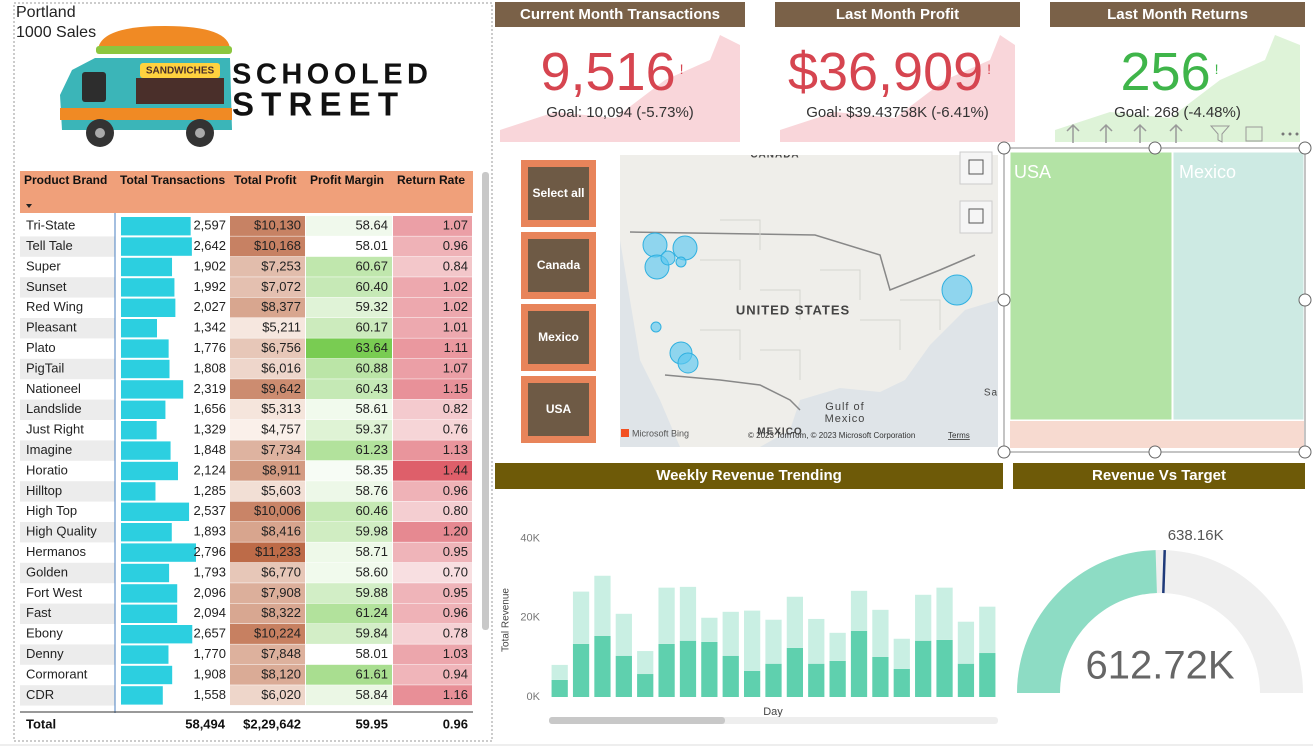  What do you see at coordinates (281, 469) in the screenshot?
I see `cell-value: $8,911` at bounding box center [281, 469].